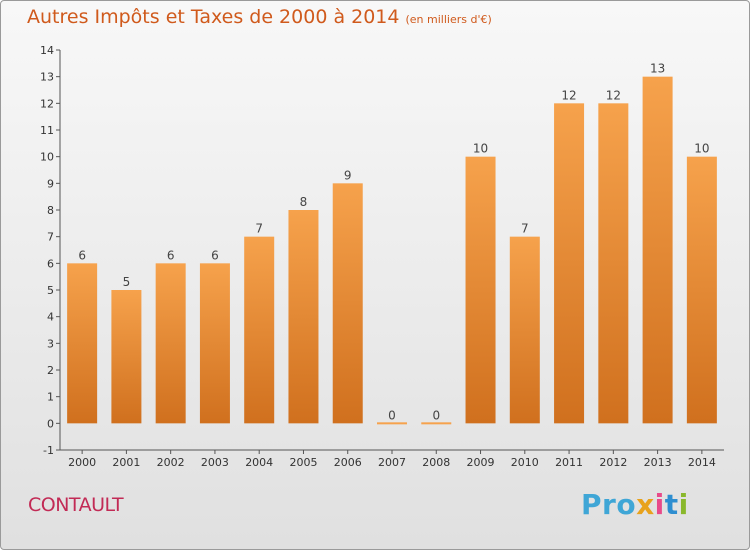 The height and width of the screenshot is (550, 750). I want to click on y-tick-label: 14, so click(47, 50).